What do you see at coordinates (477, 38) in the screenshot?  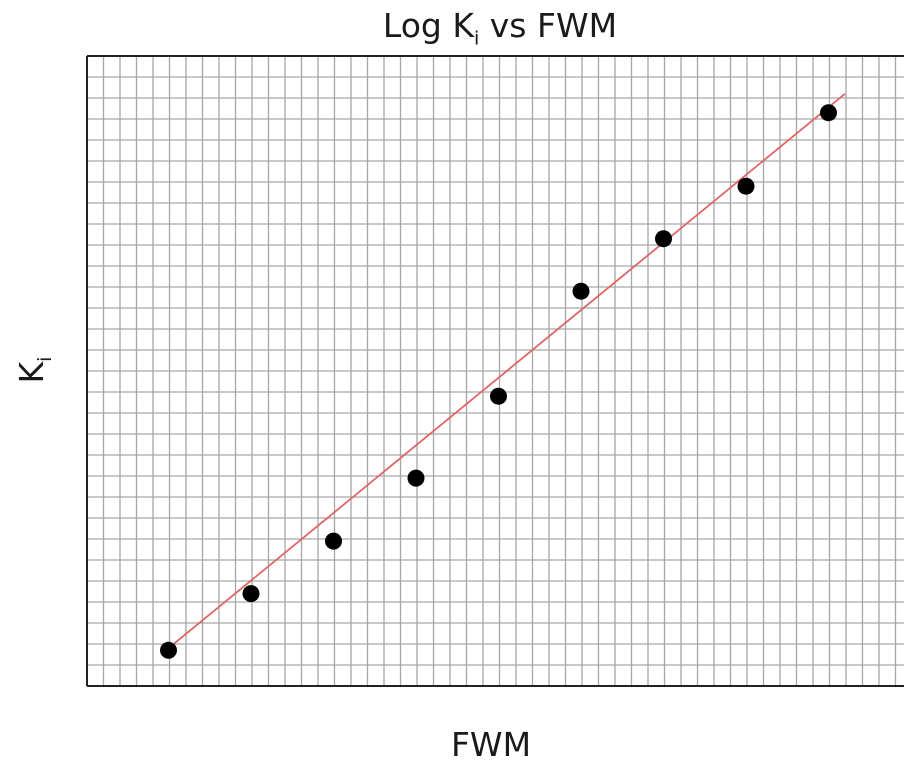 I see `chart-title-subscript: i` at bounding box center [477, 38].